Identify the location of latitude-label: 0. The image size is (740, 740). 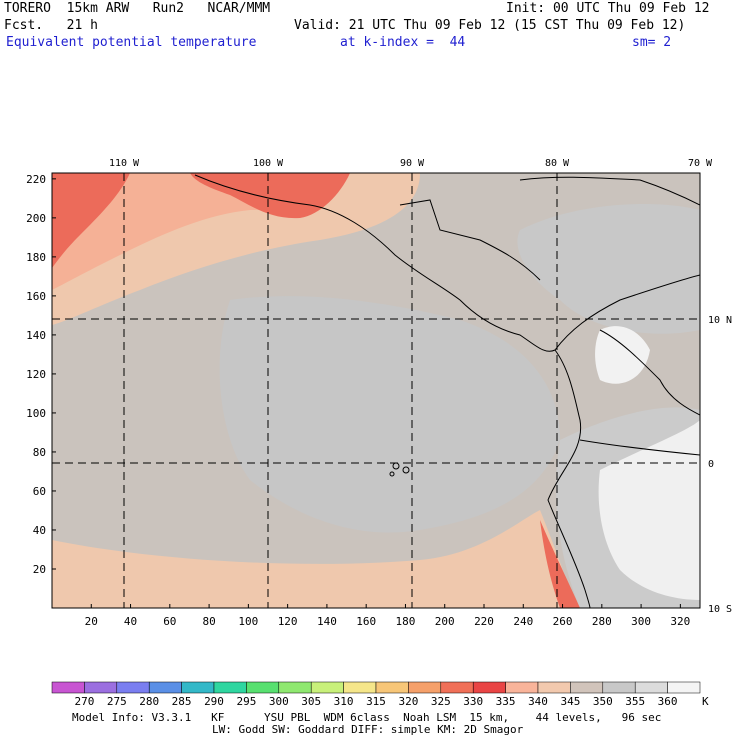
(711, 464).